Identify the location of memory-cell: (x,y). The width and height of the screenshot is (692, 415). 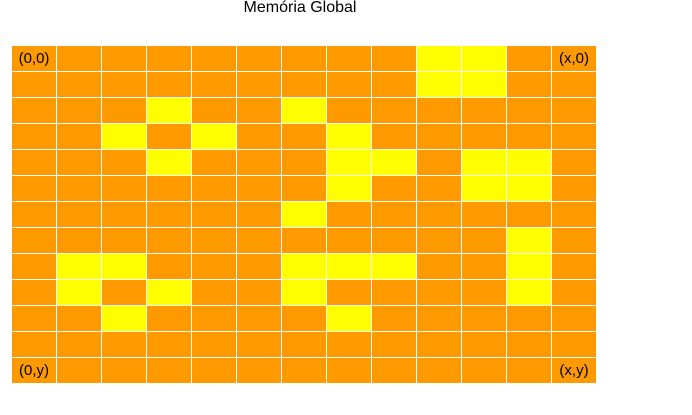
(574, 370).